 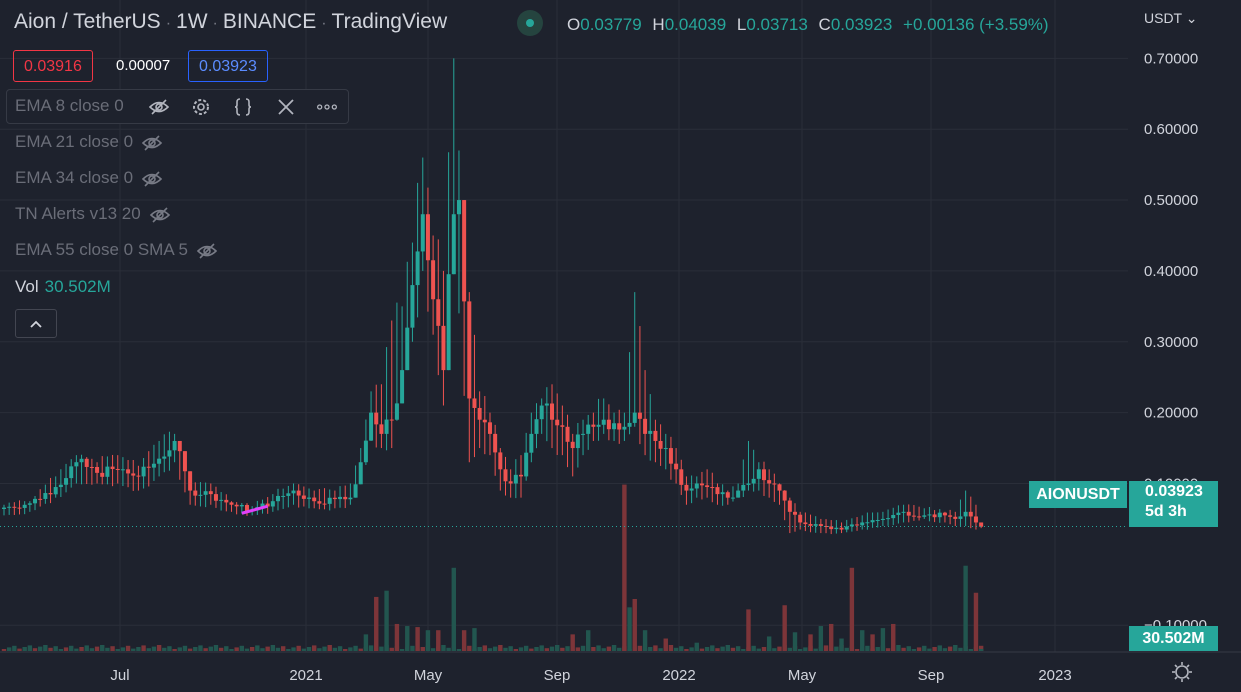 I want to click on symbol-name: Aion / TetherUS, so click(x=87, y=21).